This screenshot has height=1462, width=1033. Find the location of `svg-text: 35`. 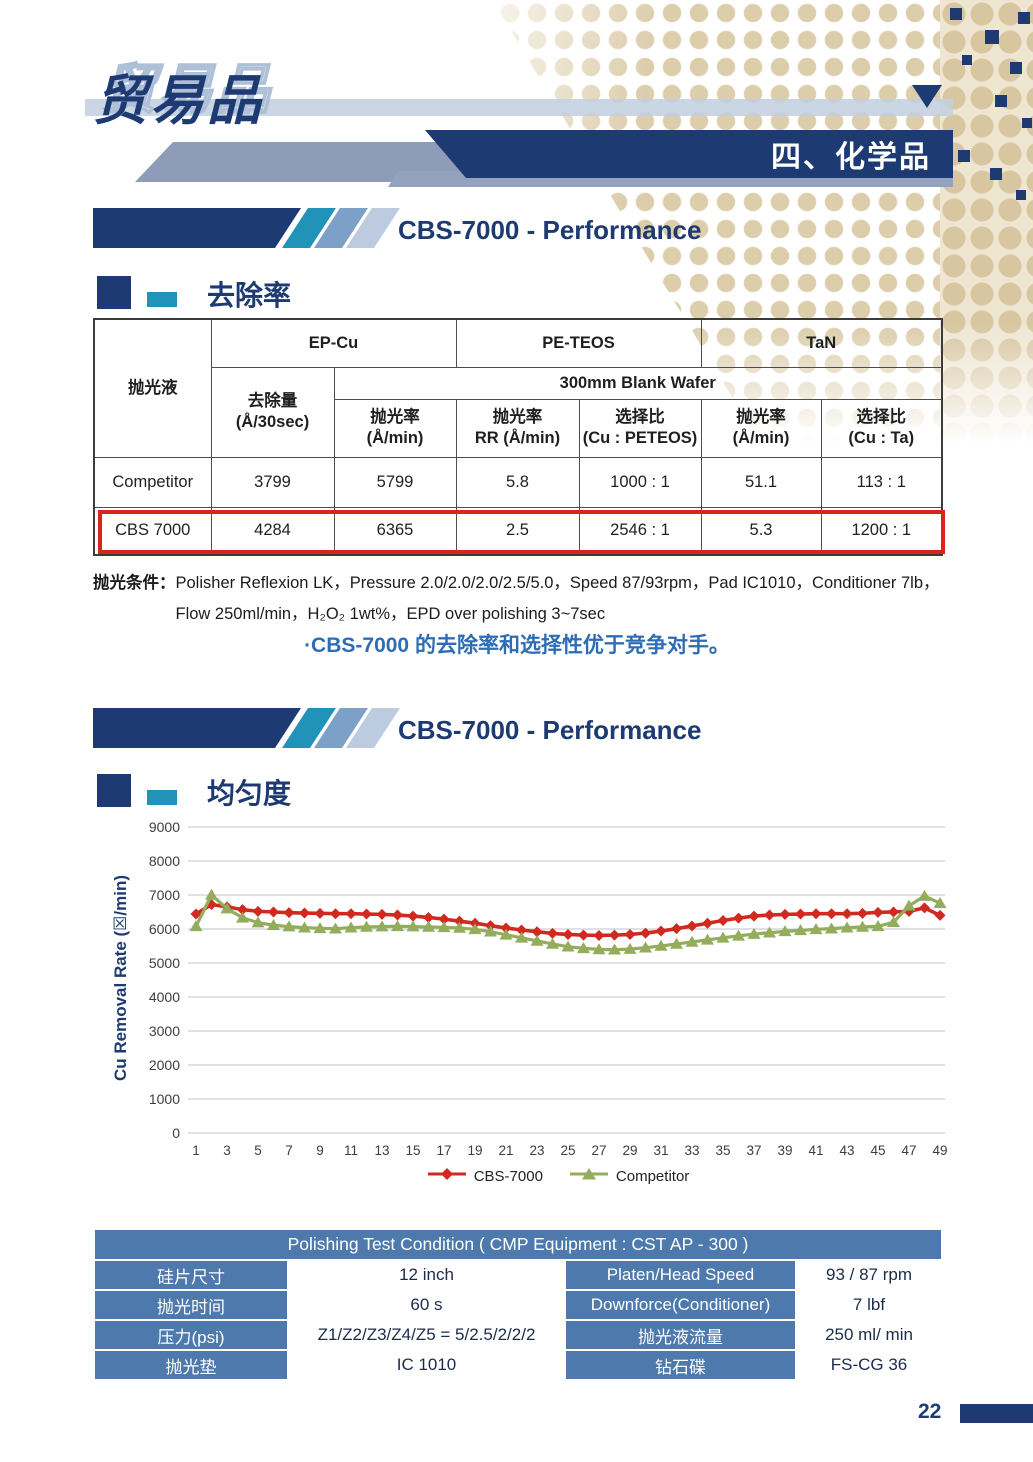

svg-text: 35 is located at coordinates (722, 1150).